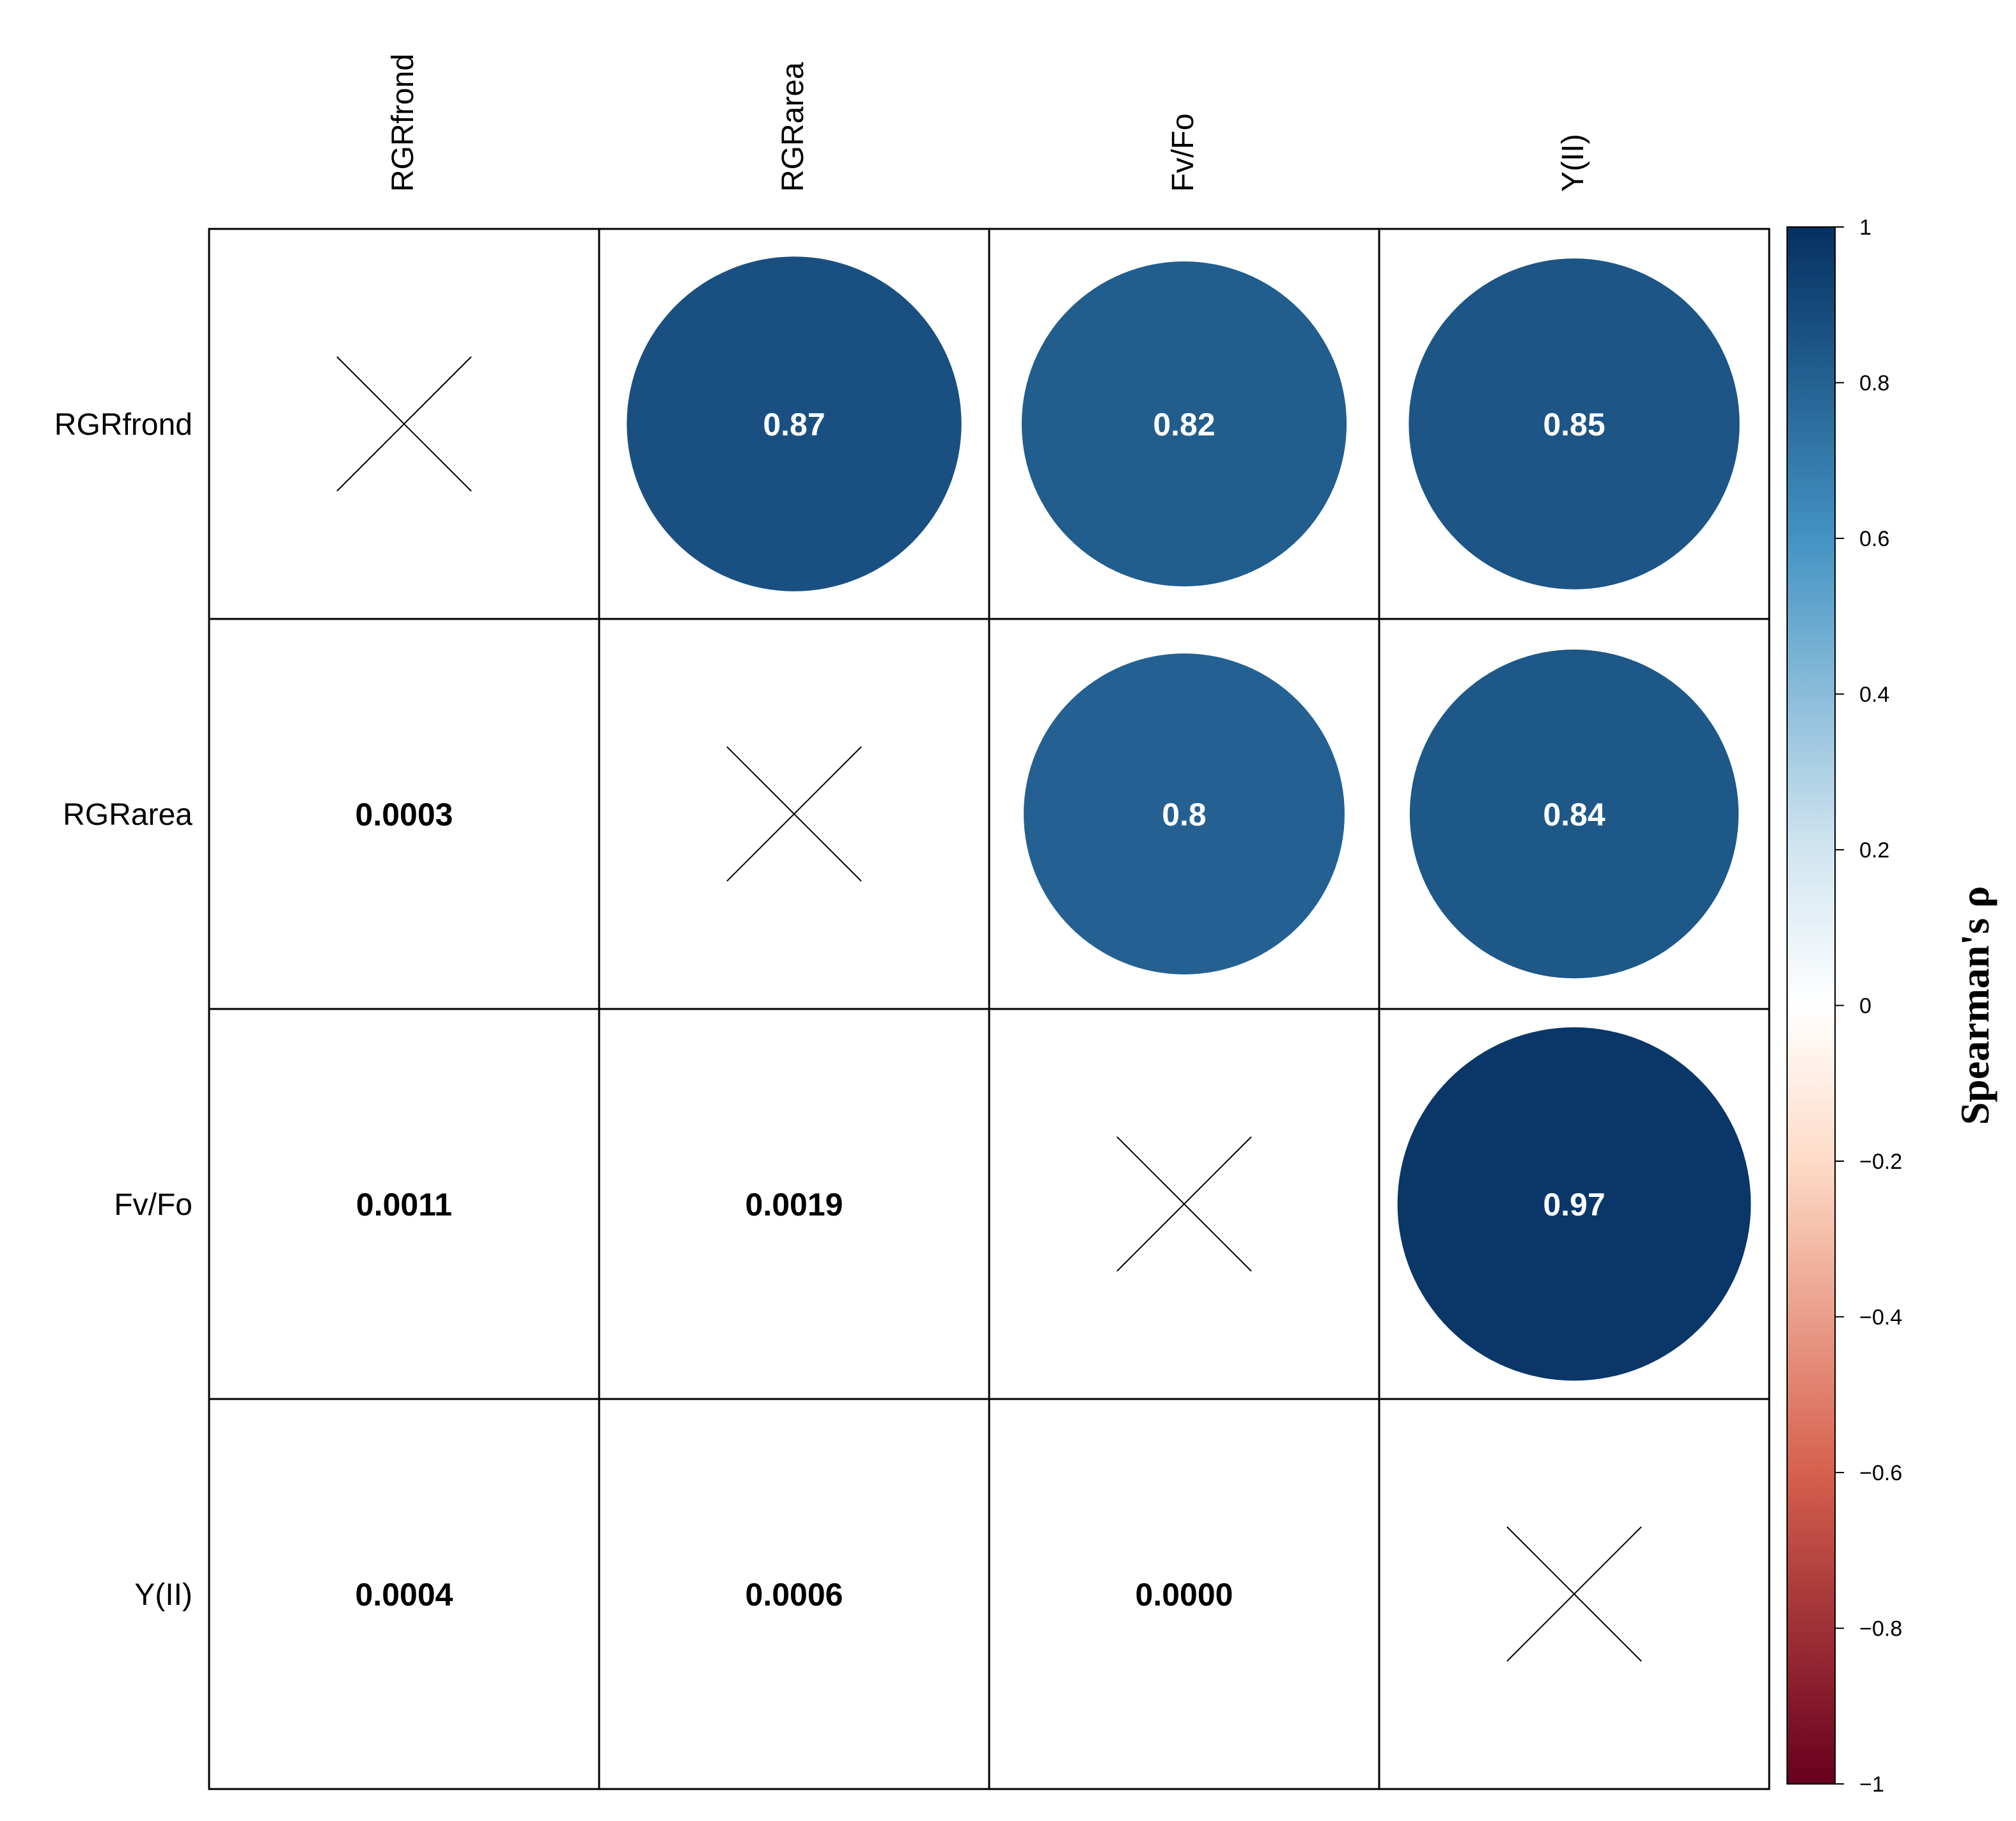 This screenshot has width=2016, height=1821. I want to click on coefficient-label-rgrfrond-fv-fo: 0.82, so click(1184, 424).